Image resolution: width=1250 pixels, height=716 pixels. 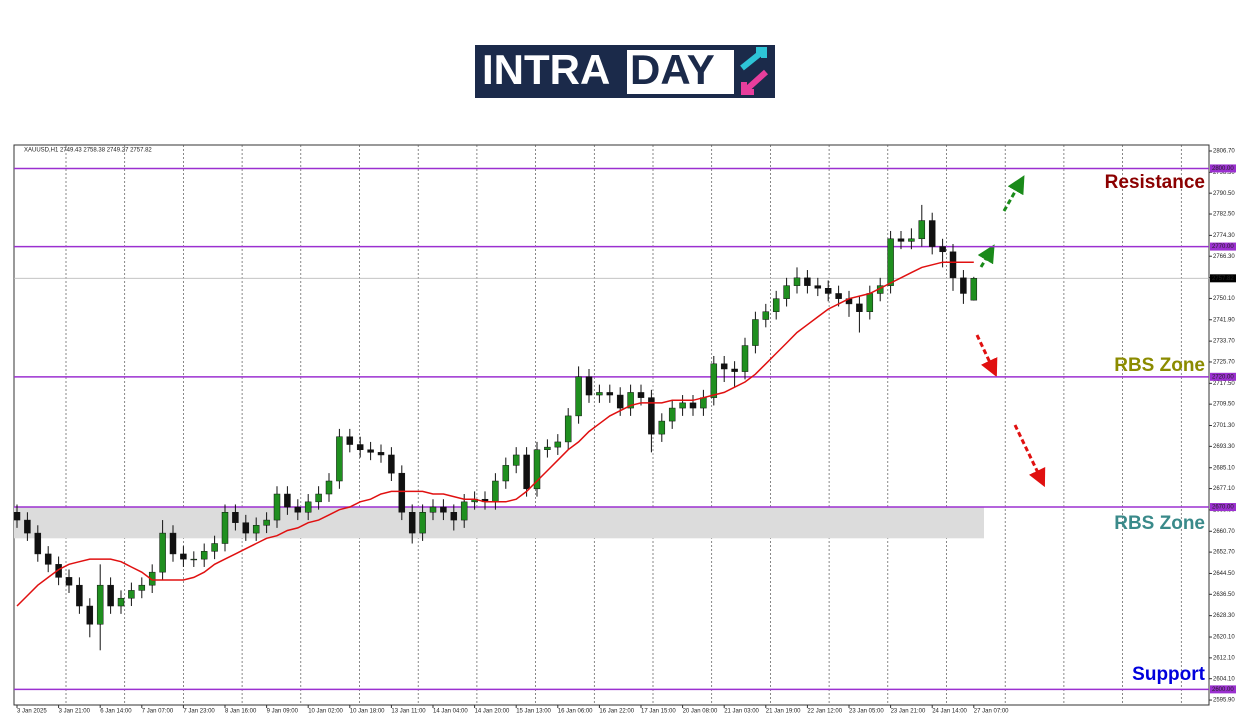 I want to click on x-tick-label: 23 Jan 21:00, so click(x=908, y=712).